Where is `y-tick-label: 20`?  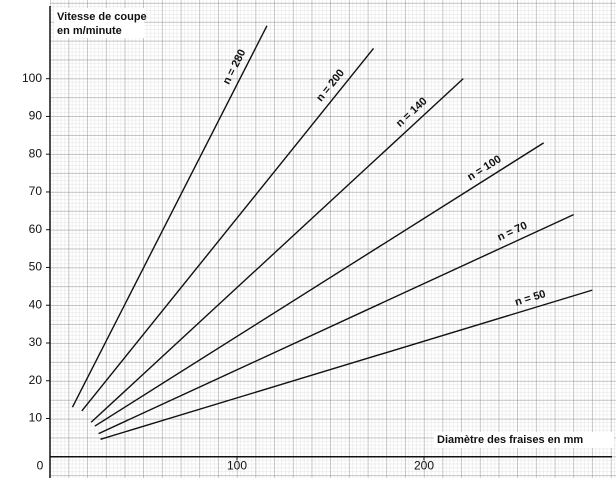
y-tick-label: 20 is located at coordinates (36, 380).